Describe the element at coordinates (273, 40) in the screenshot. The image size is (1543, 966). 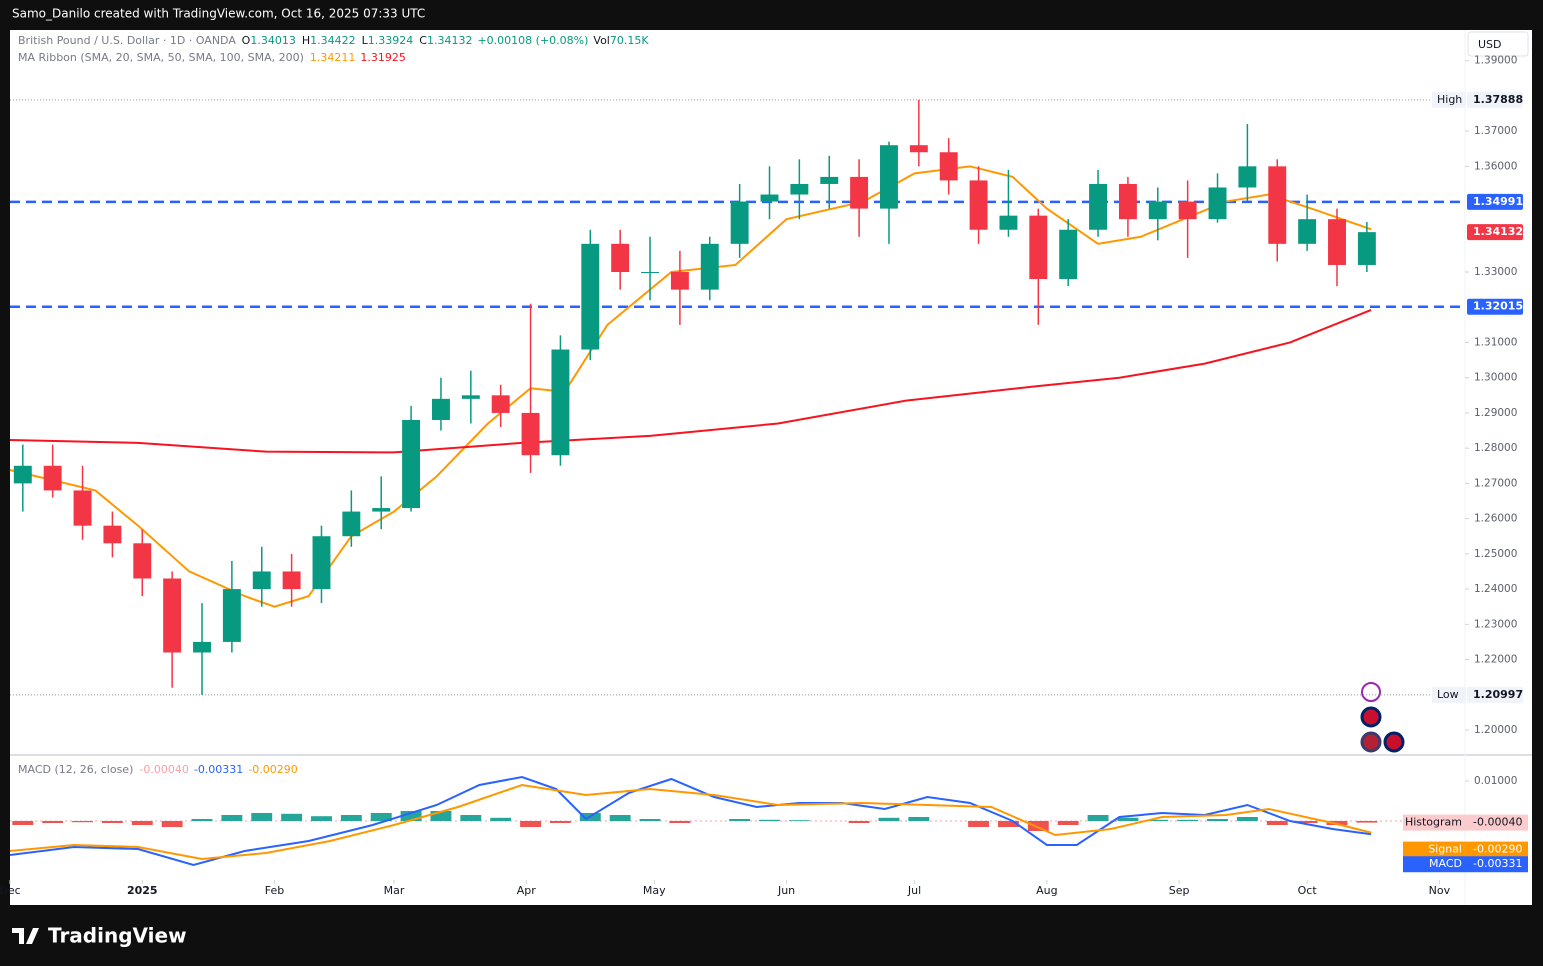
I see `ohlc-value: 1.34013` at that location.